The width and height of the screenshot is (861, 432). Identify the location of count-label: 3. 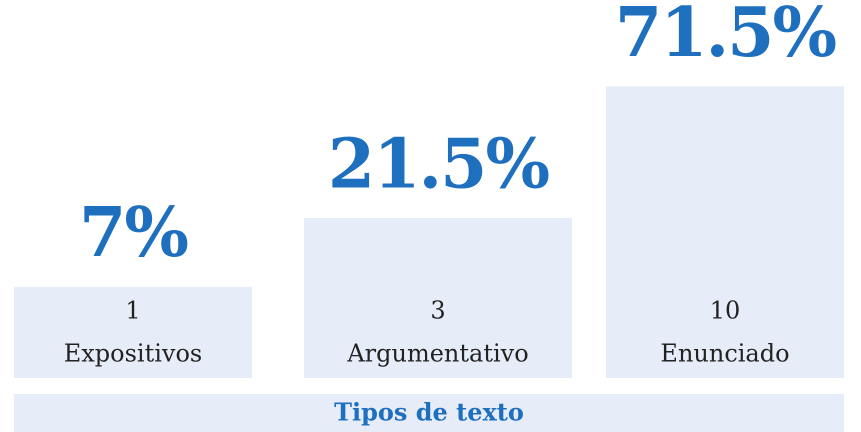
(437, 311).